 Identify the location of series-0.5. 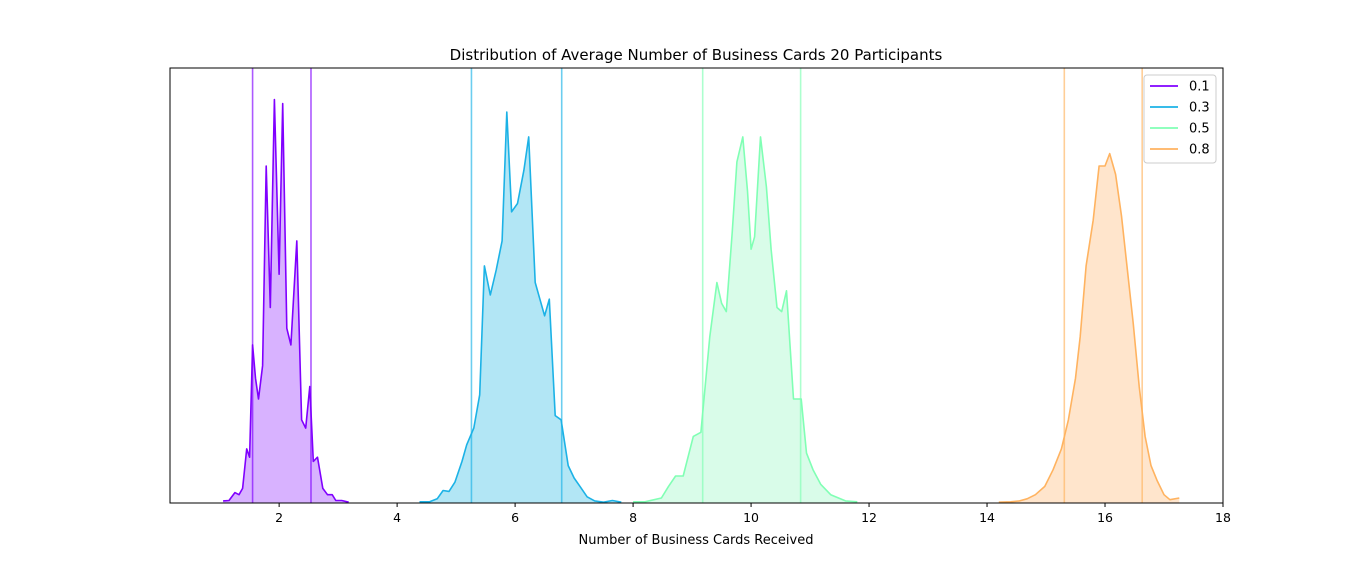
(745, 285).